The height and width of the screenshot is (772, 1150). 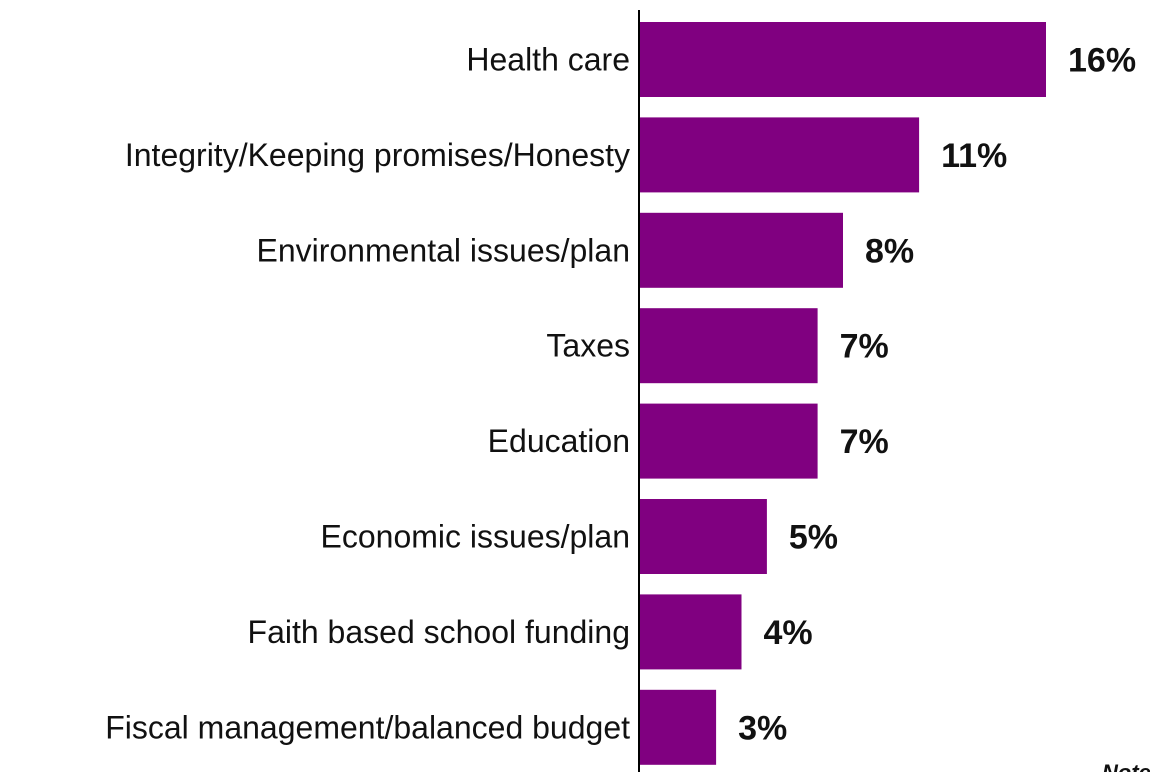 I want to click on category-label-7: Fiscal management/balanced budget, so click(x=367, y=727).